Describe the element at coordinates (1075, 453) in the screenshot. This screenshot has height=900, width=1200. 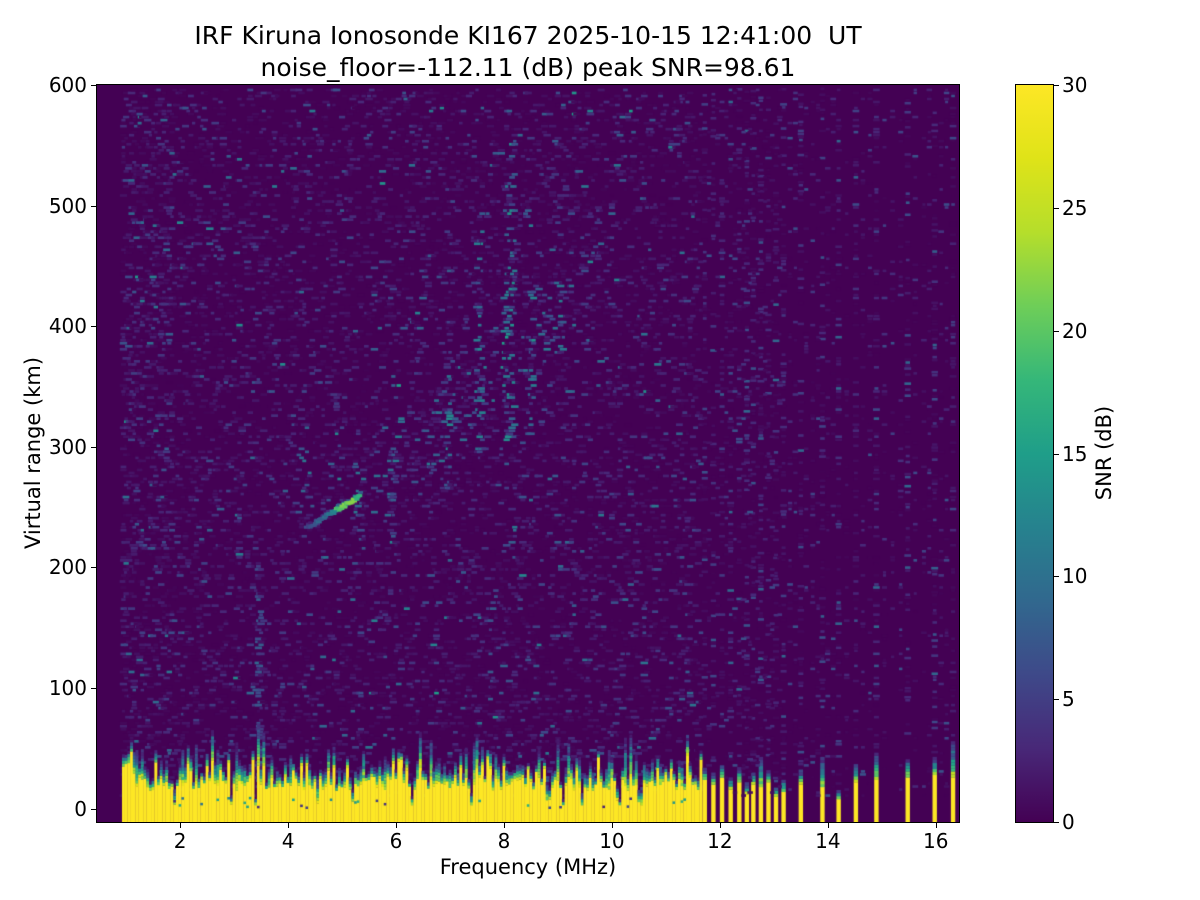
I see `colorbar-tick-label: 15` at that location.